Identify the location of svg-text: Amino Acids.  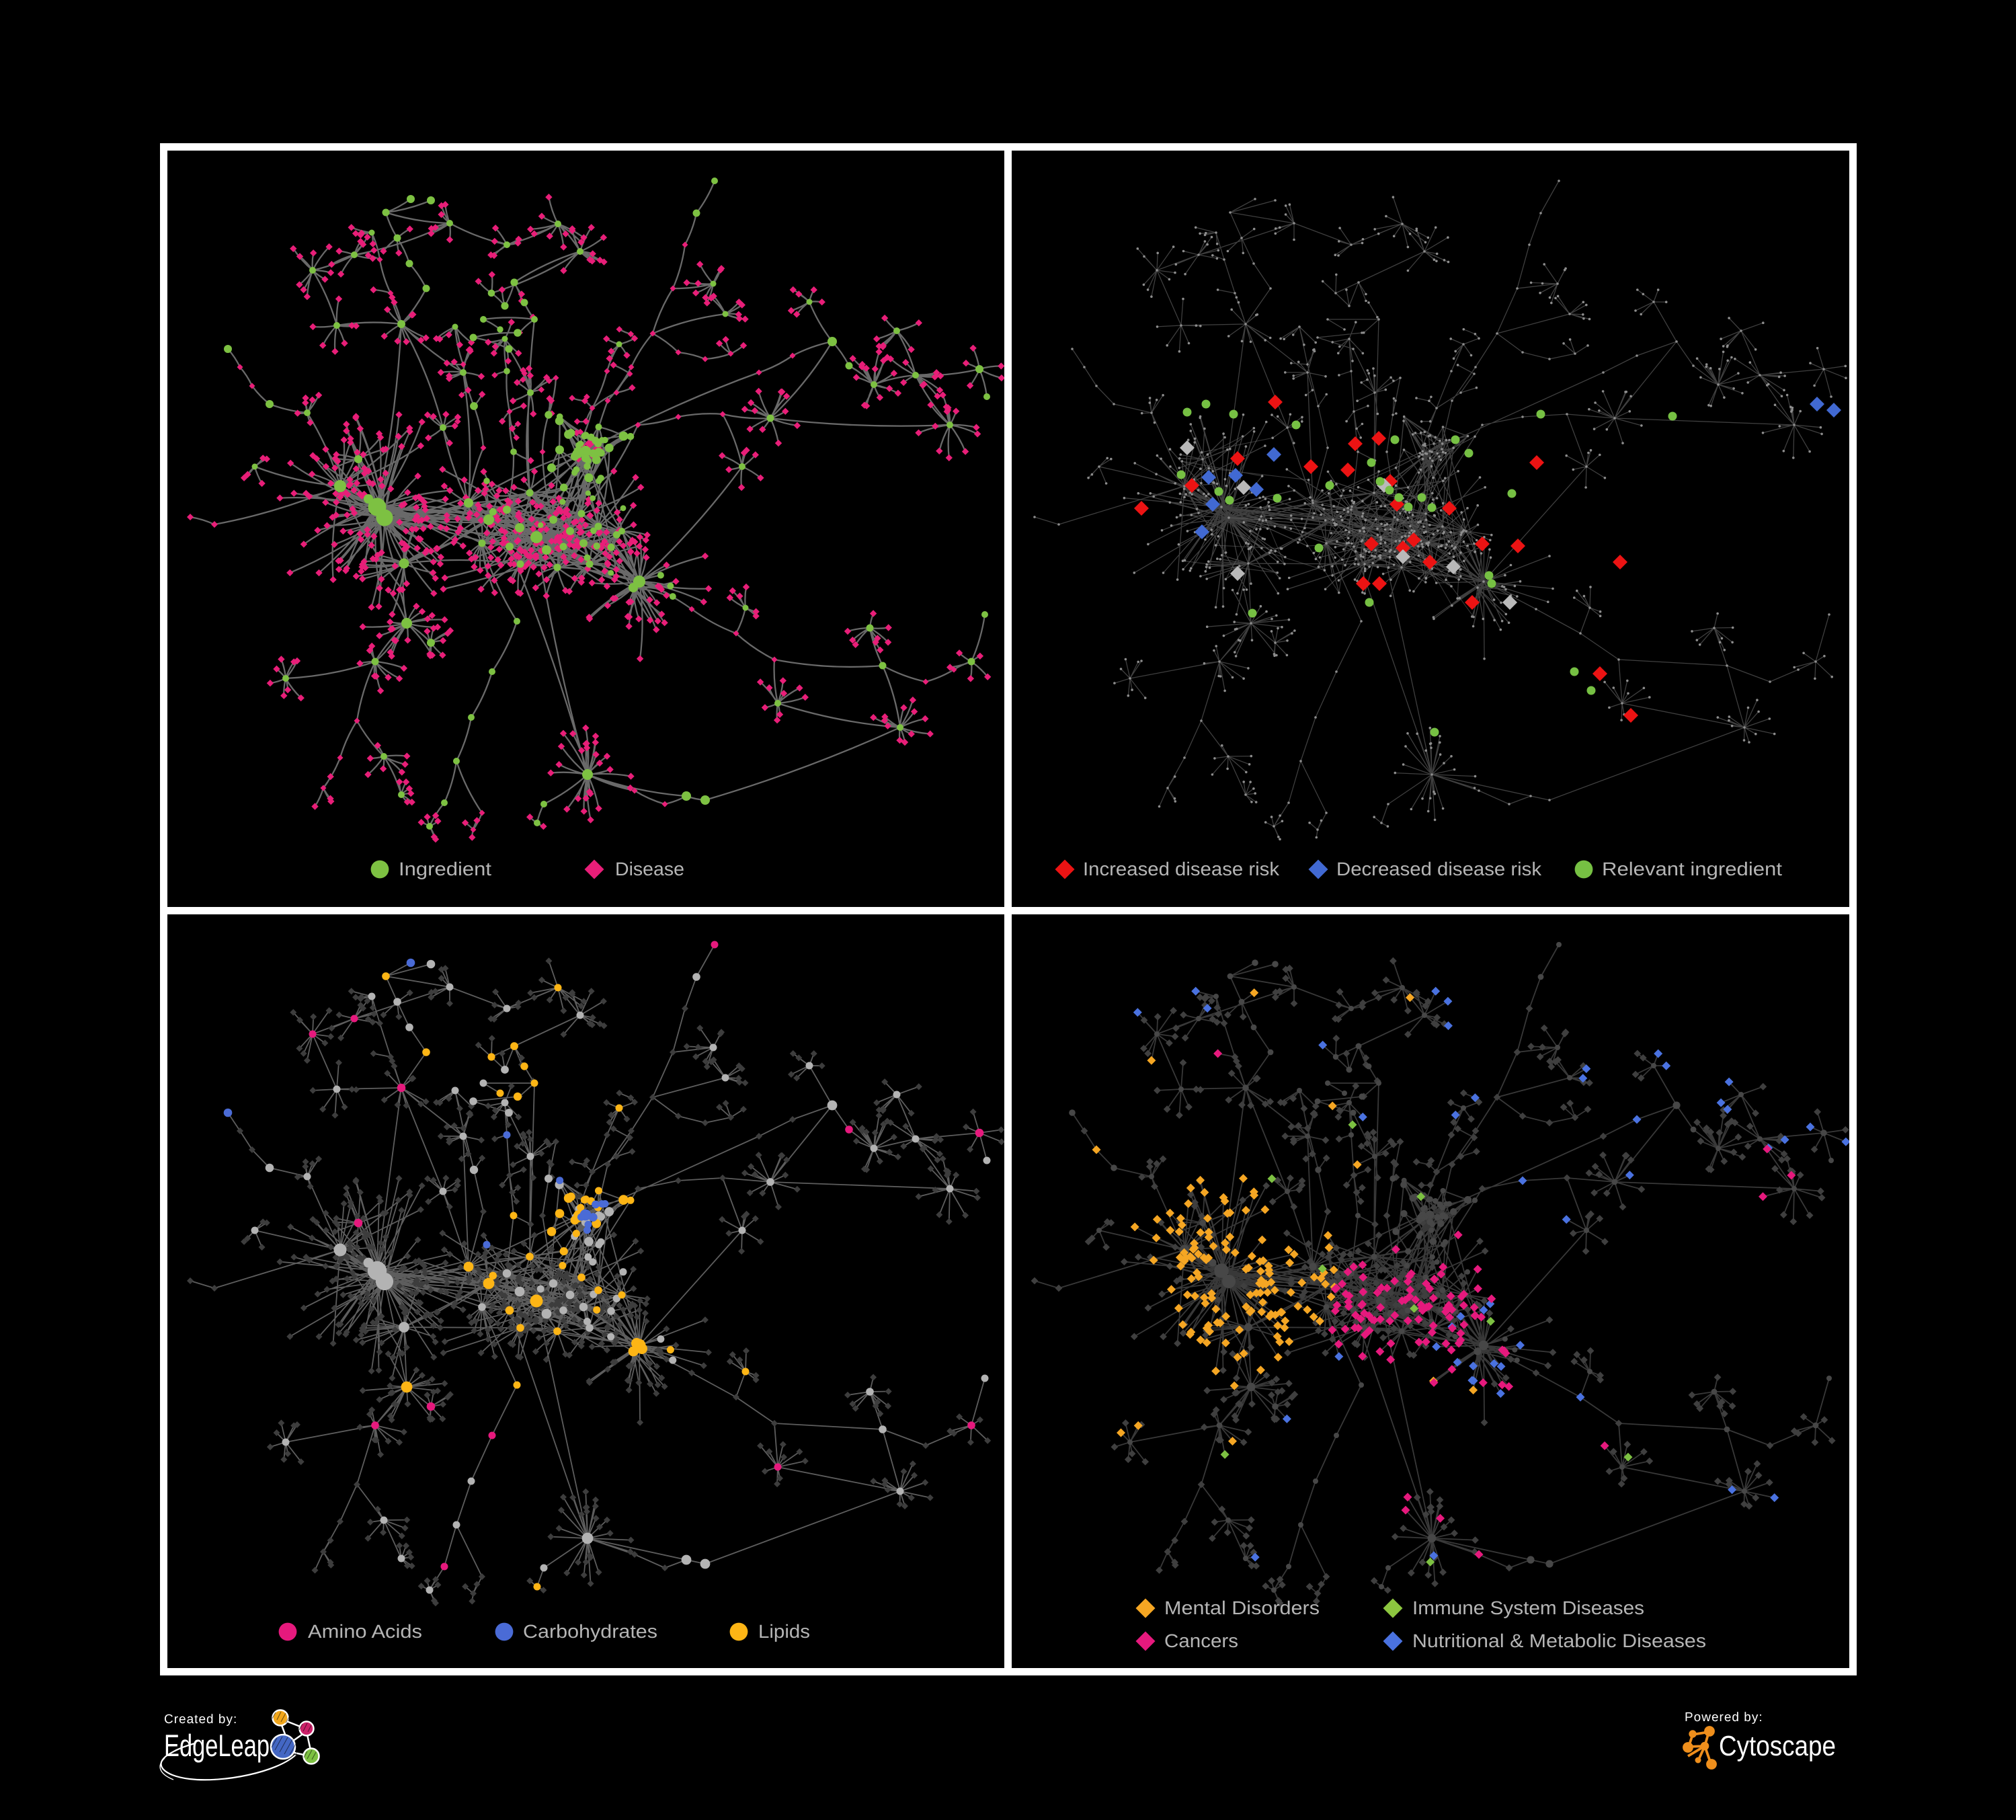
(365, 1631).